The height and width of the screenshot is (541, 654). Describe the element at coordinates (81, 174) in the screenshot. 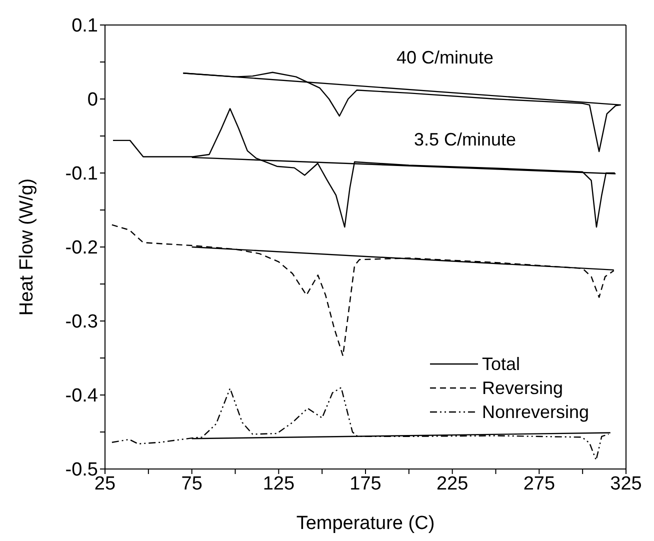

I see `y-tick-label: -0.1` at that location.